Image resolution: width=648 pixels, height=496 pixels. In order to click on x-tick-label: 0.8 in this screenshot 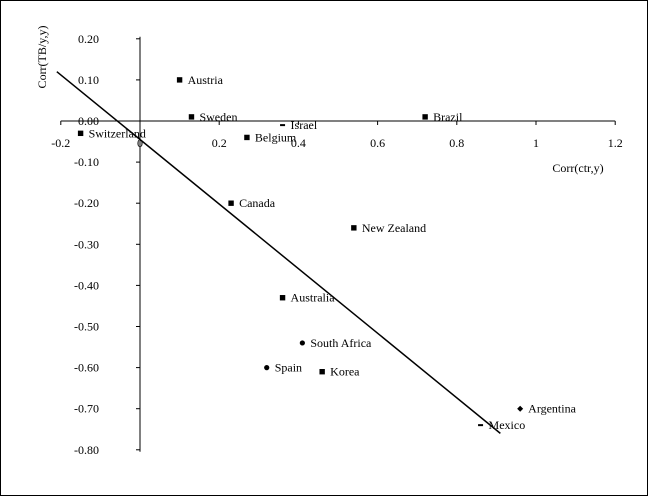, I will do `click(456, 143)`.